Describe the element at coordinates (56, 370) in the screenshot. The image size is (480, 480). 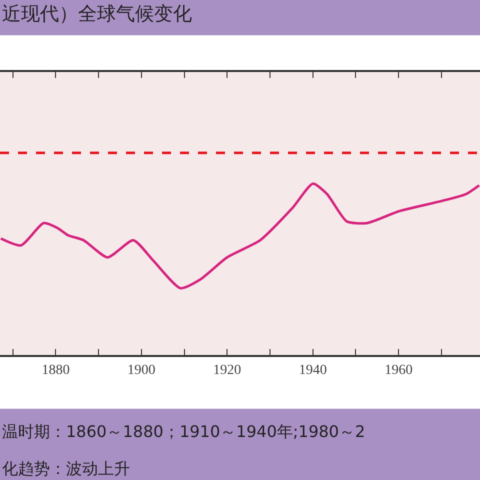
I see `x-tick-label: 1880` at that location.